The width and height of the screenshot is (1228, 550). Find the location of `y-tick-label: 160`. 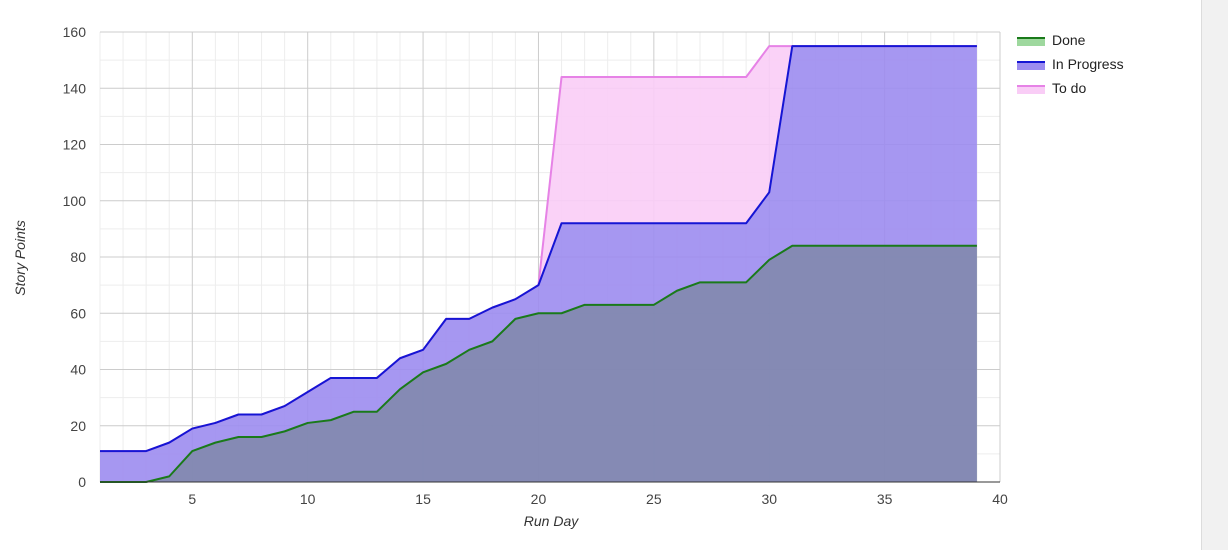

y-tick-label: 160 is located at coordinates (75, 32).